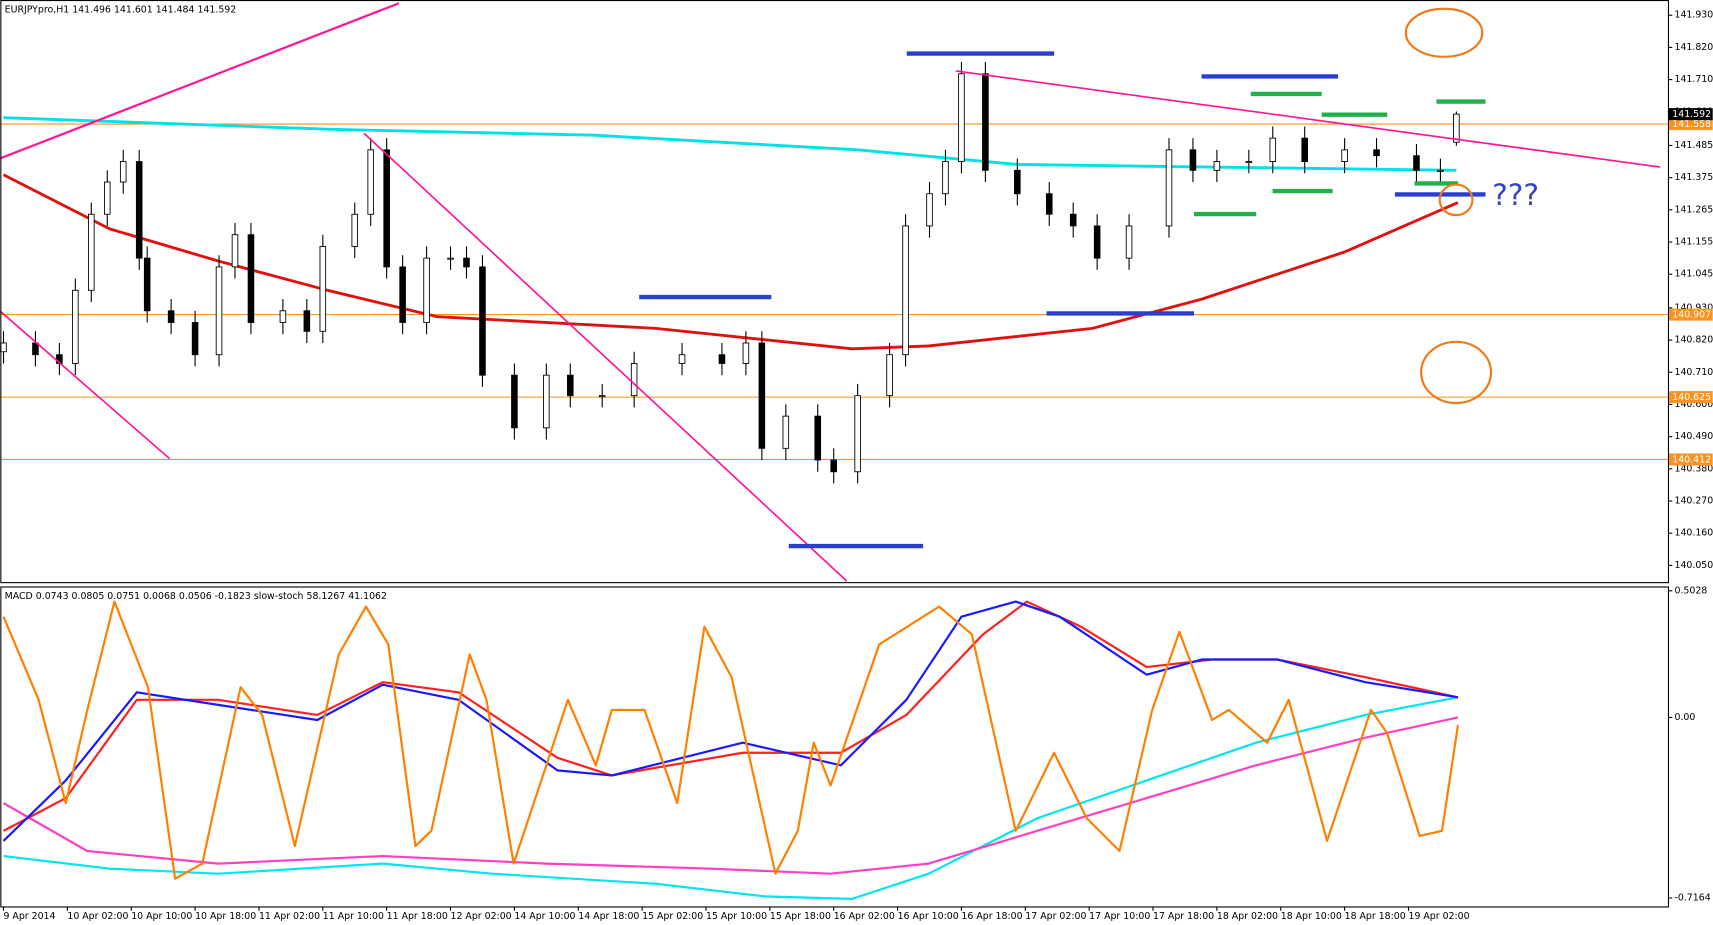  I want to click on x-tick-label: 11 Apr 10:00, so click(353, 916).